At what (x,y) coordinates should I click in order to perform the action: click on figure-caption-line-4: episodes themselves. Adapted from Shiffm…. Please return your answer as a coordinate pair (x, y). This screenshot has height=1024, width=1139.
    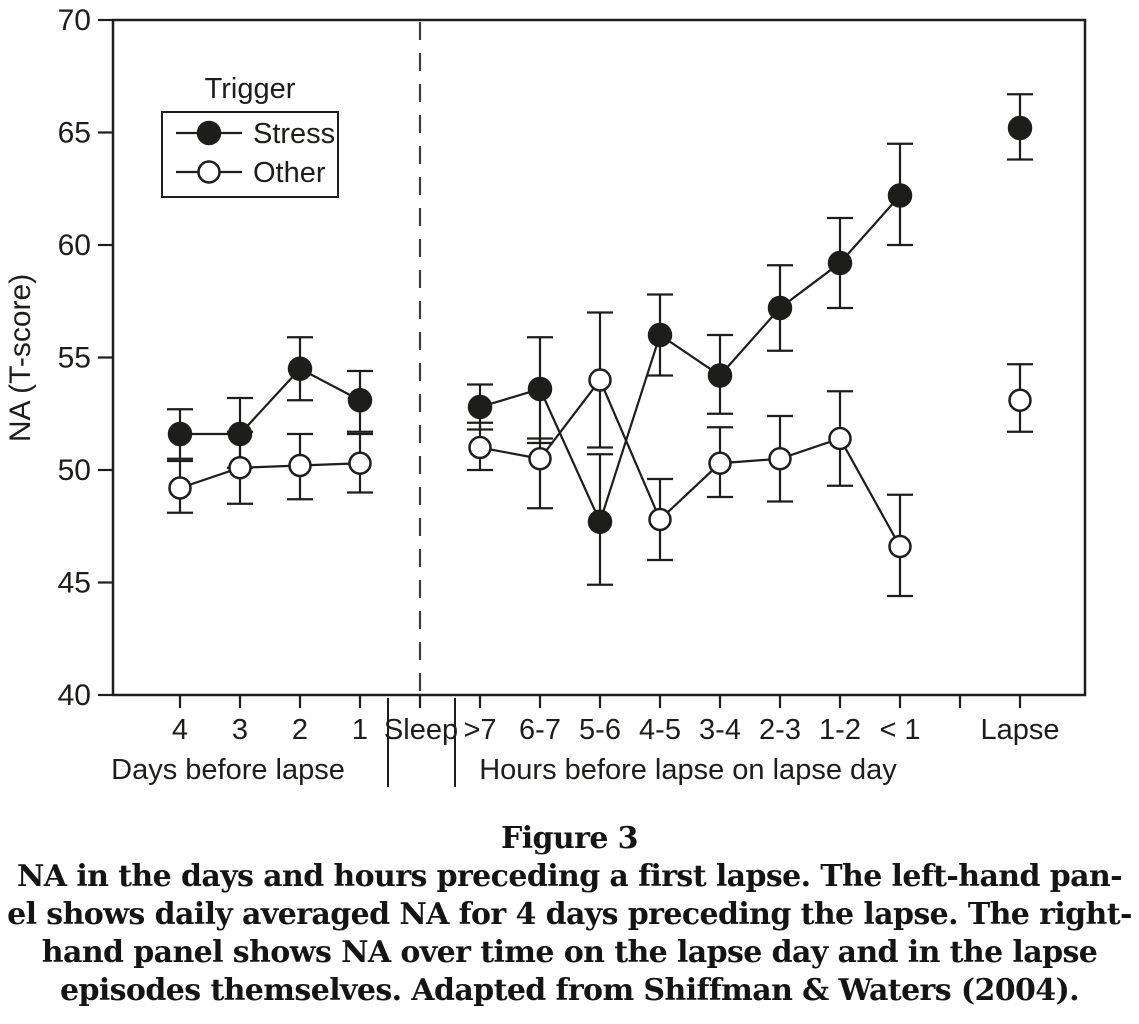
    Looking at the image, I should click on (569, 990).